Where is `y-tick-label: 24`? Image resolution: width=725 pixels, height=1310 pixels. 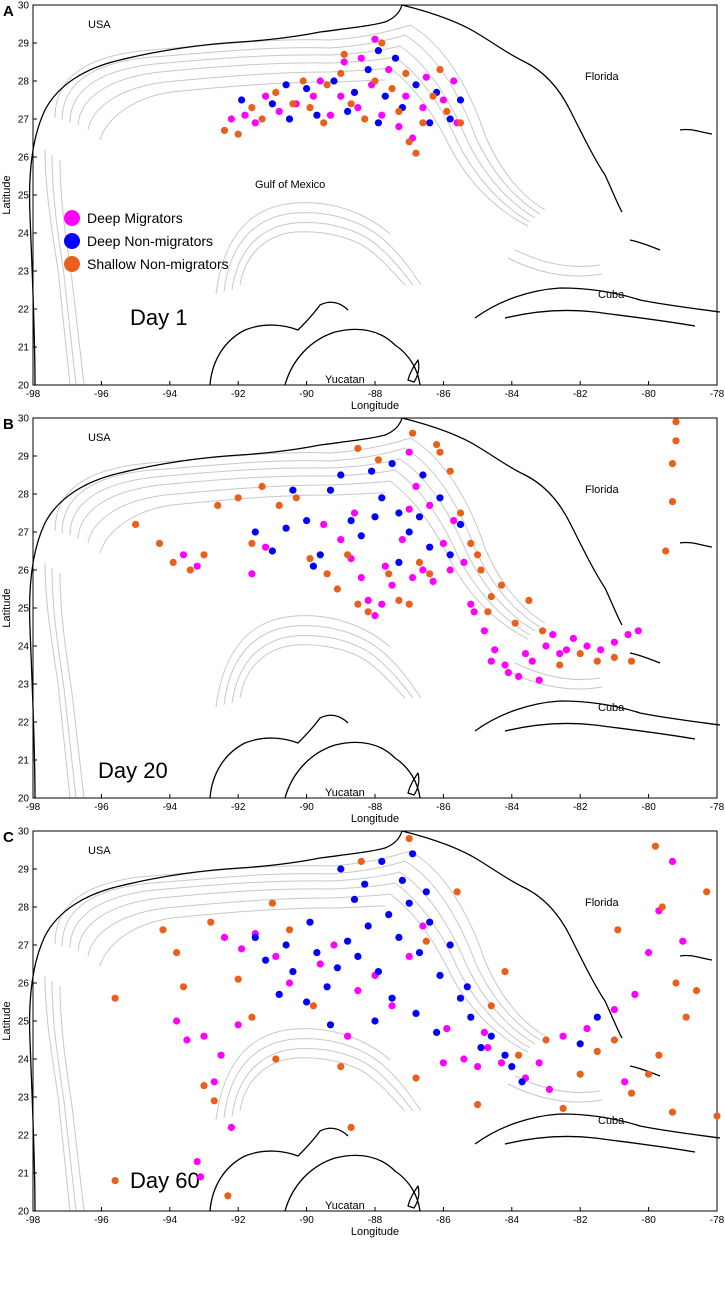
y-tick-label: 24 is located at coordinates (24, 1060).